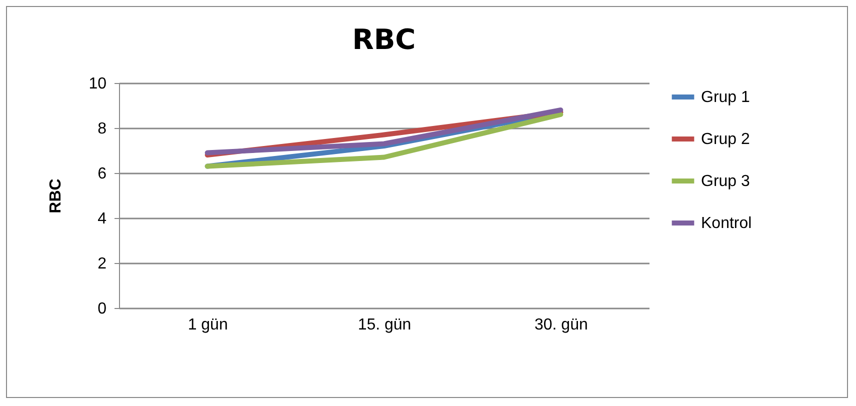 The width and height of the screenshot is (856, 406). I want to click on y-tick-label: 8, so click(102, 129).